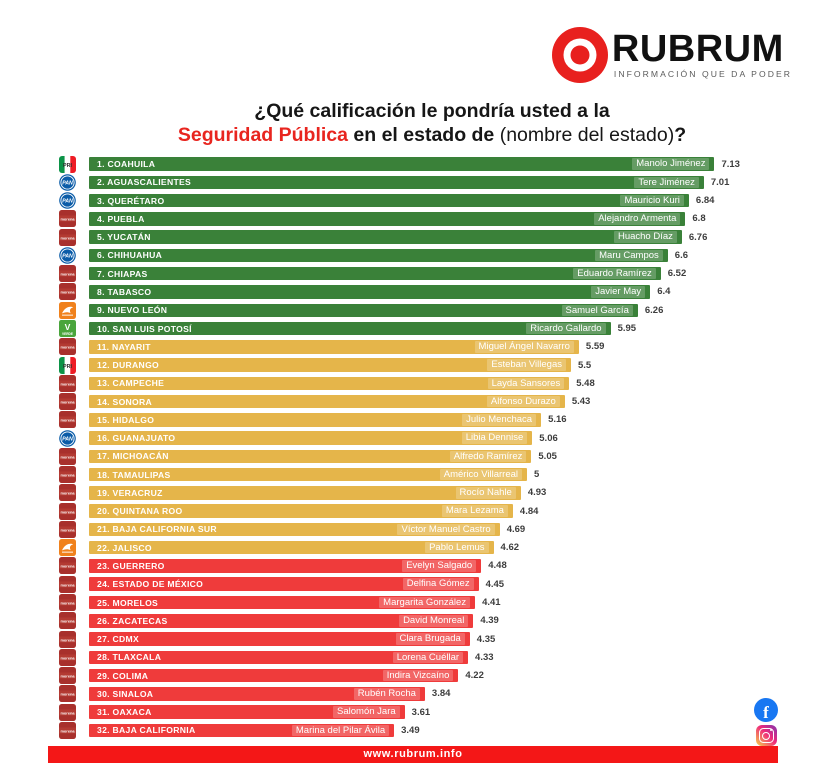 This screenshot has width=828, height=776. Describe the element at coordinates (366, 712) in the screenshot. I see `governor-label: Salomón Jara` at that location.